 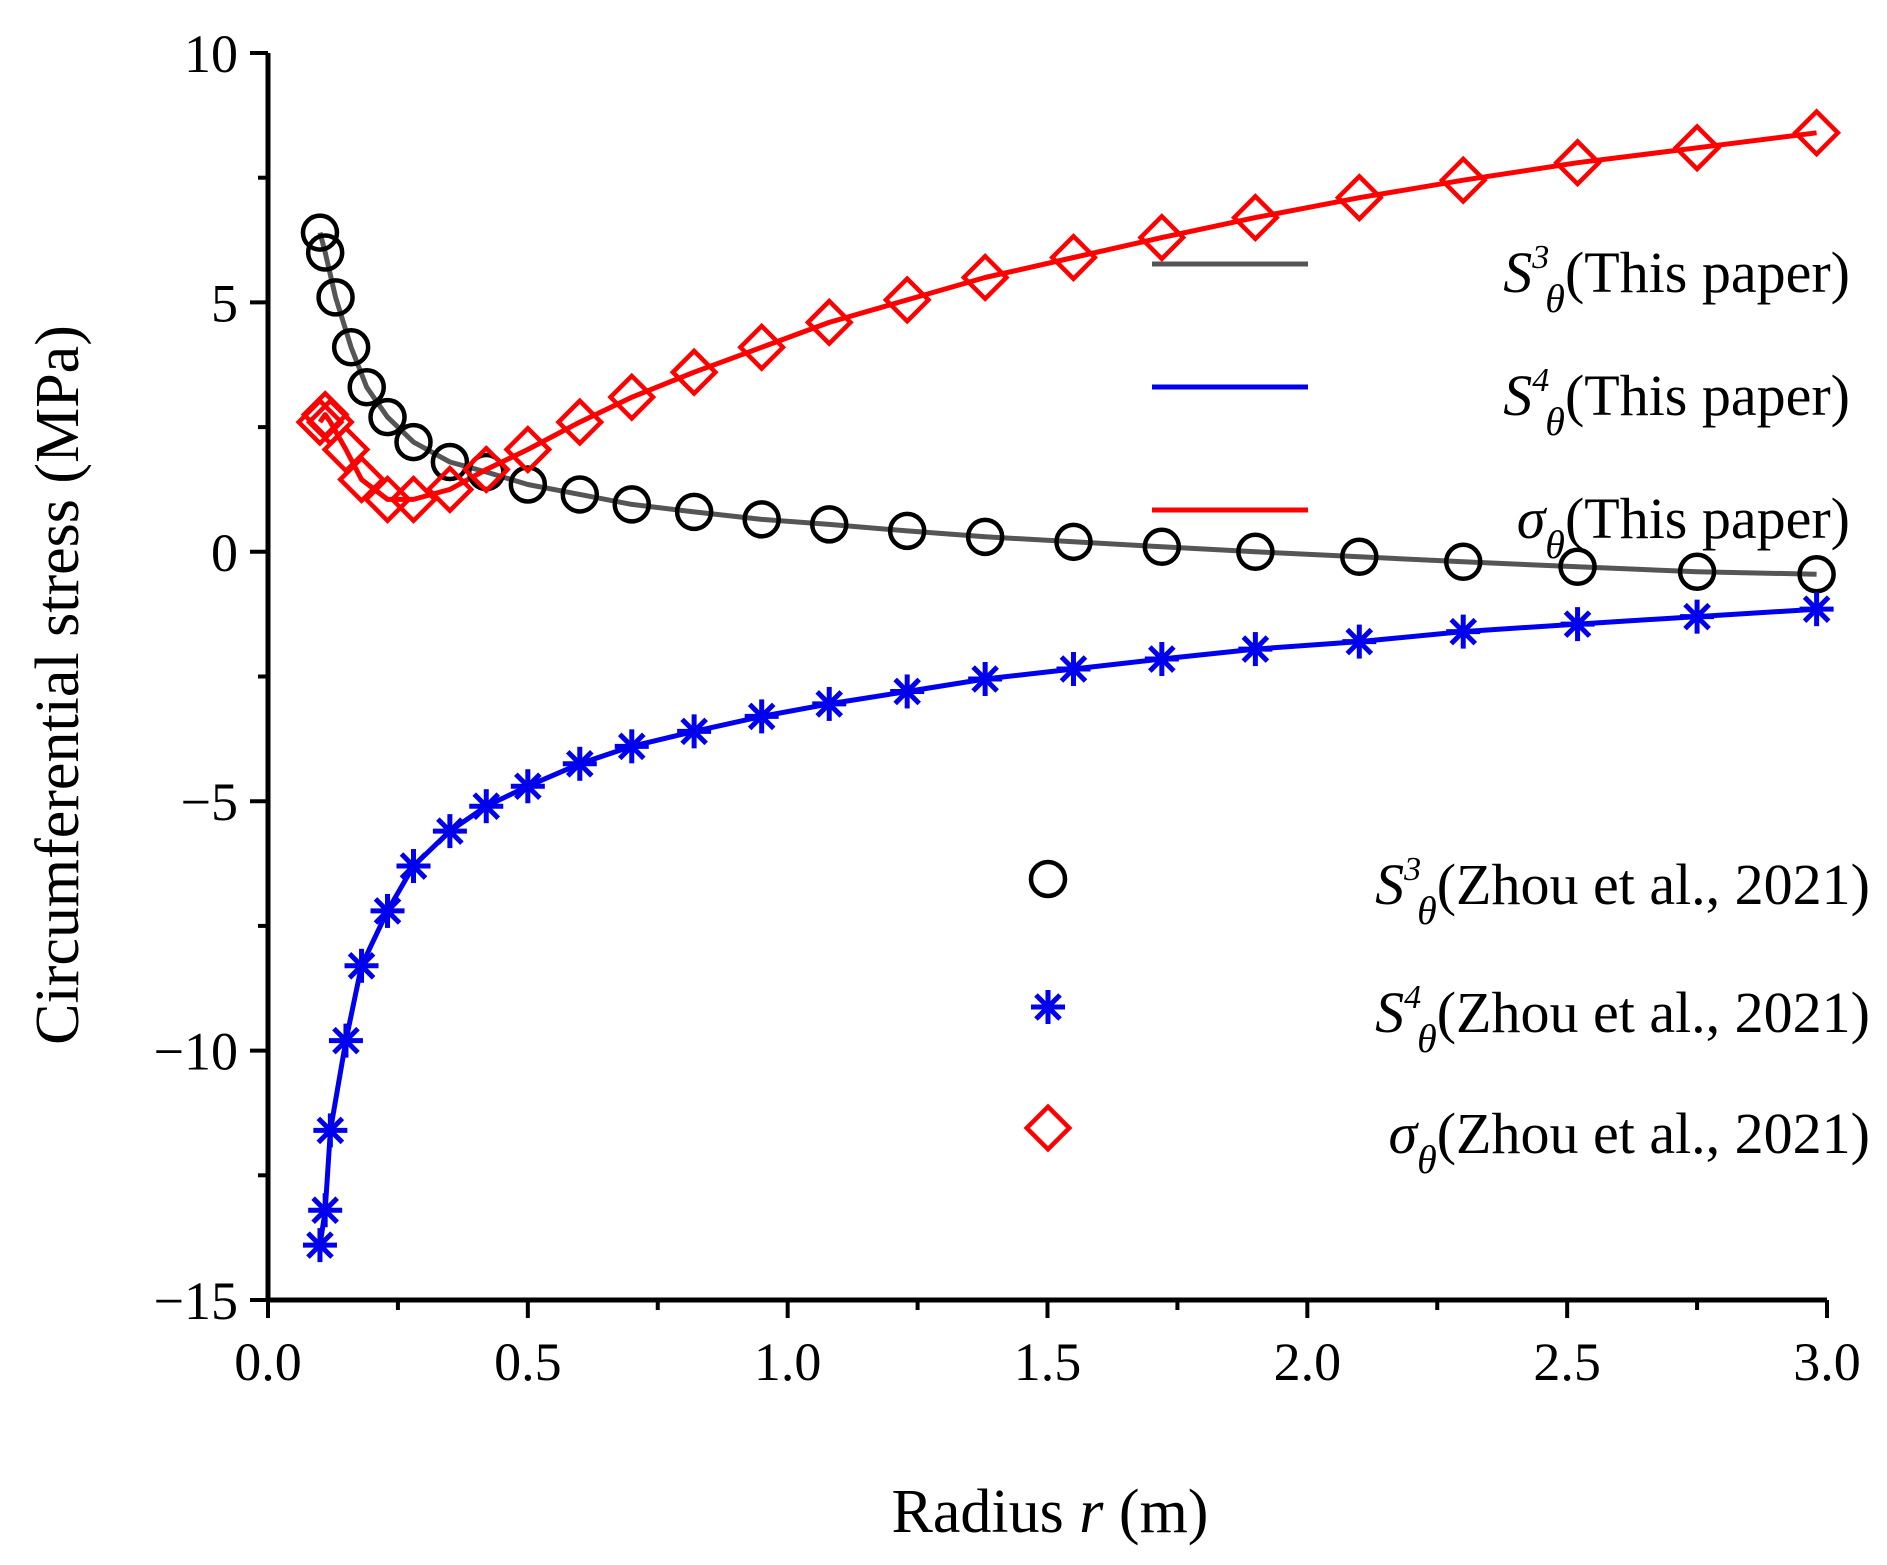 I want to click on legend-label-ref_star: S4 θ(Zhou et al., 2021), so click(x=1622, y=1020).